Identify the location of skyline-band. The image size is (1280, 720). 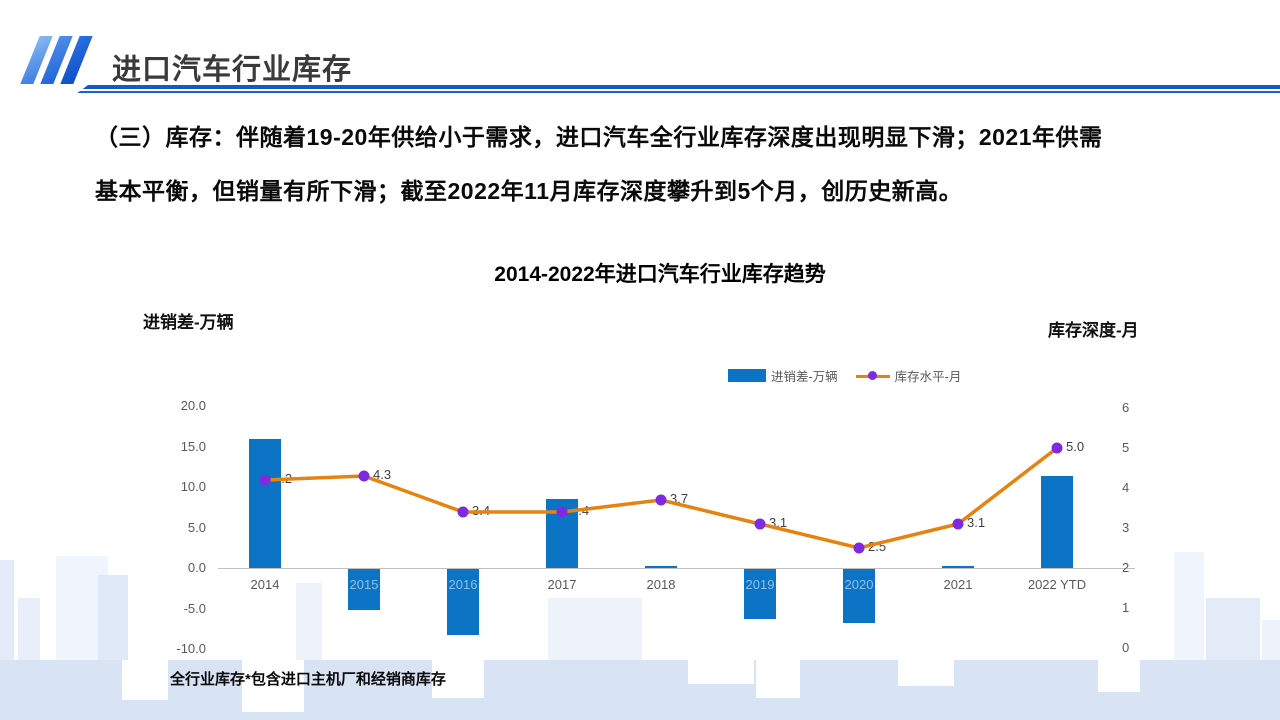
(640, 690).